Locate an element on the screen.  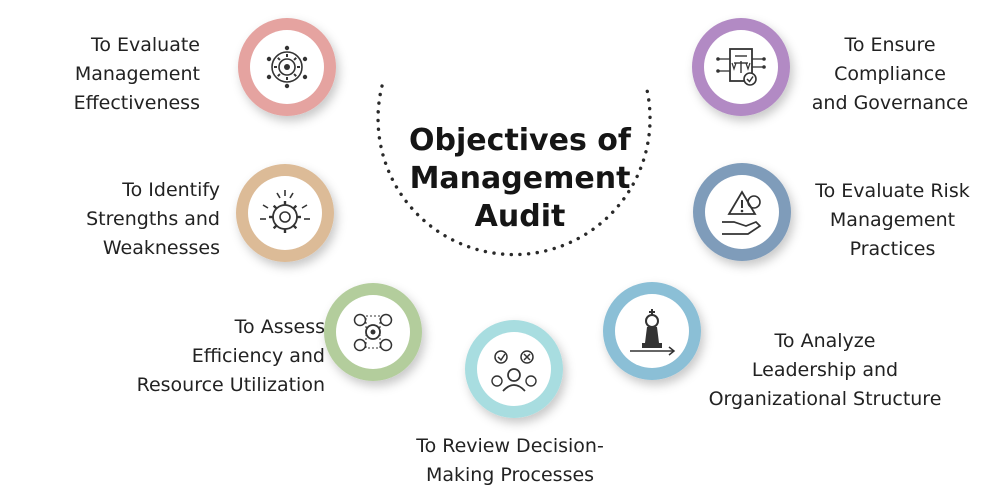
objective-label-compliance-governance: To Ensure Compliance and Governance is located at coordinates (890, 74).